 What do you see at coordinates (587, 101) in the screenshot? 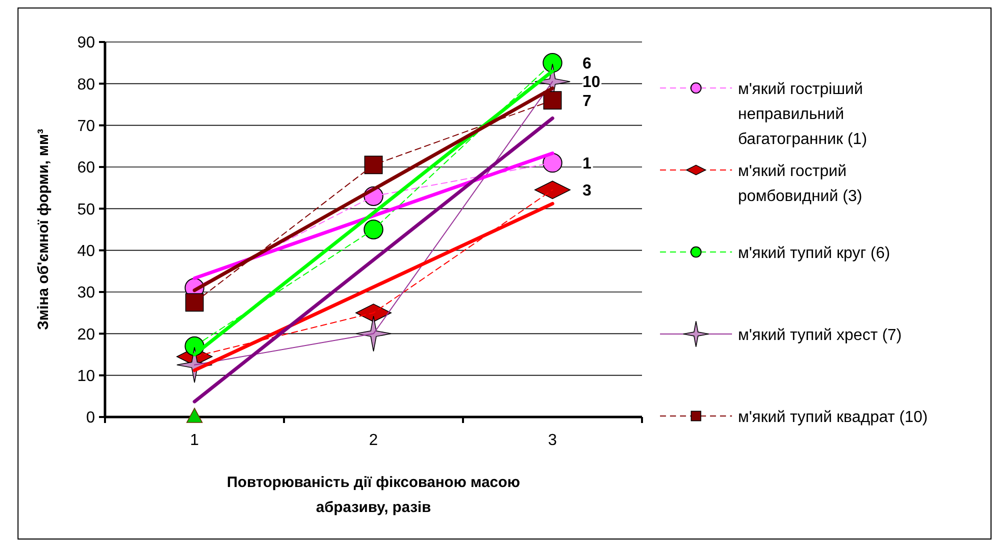
I see `annotation: 7` at bounding box center [587, 101].